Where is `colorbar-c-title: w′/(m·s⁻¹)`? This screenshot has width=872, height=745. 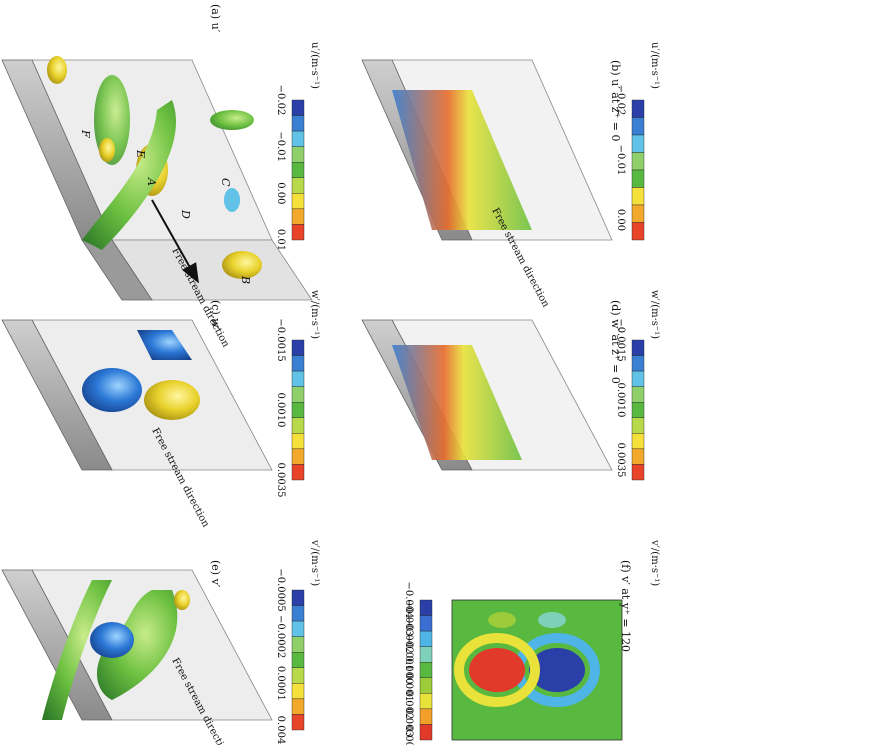
colorbar-c-title: w′/(m·s⁻¹) is located at coordinates (314, 314).